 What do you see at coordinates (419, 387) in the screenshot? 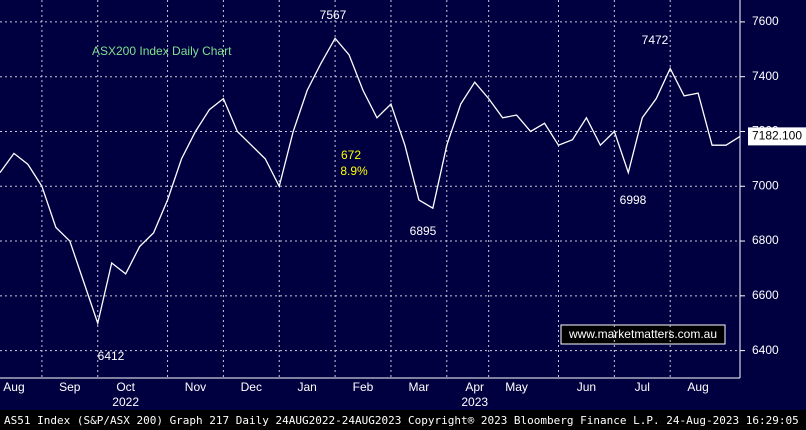
I see `x-tick-label: Mar` at bounding box center [419, 387].